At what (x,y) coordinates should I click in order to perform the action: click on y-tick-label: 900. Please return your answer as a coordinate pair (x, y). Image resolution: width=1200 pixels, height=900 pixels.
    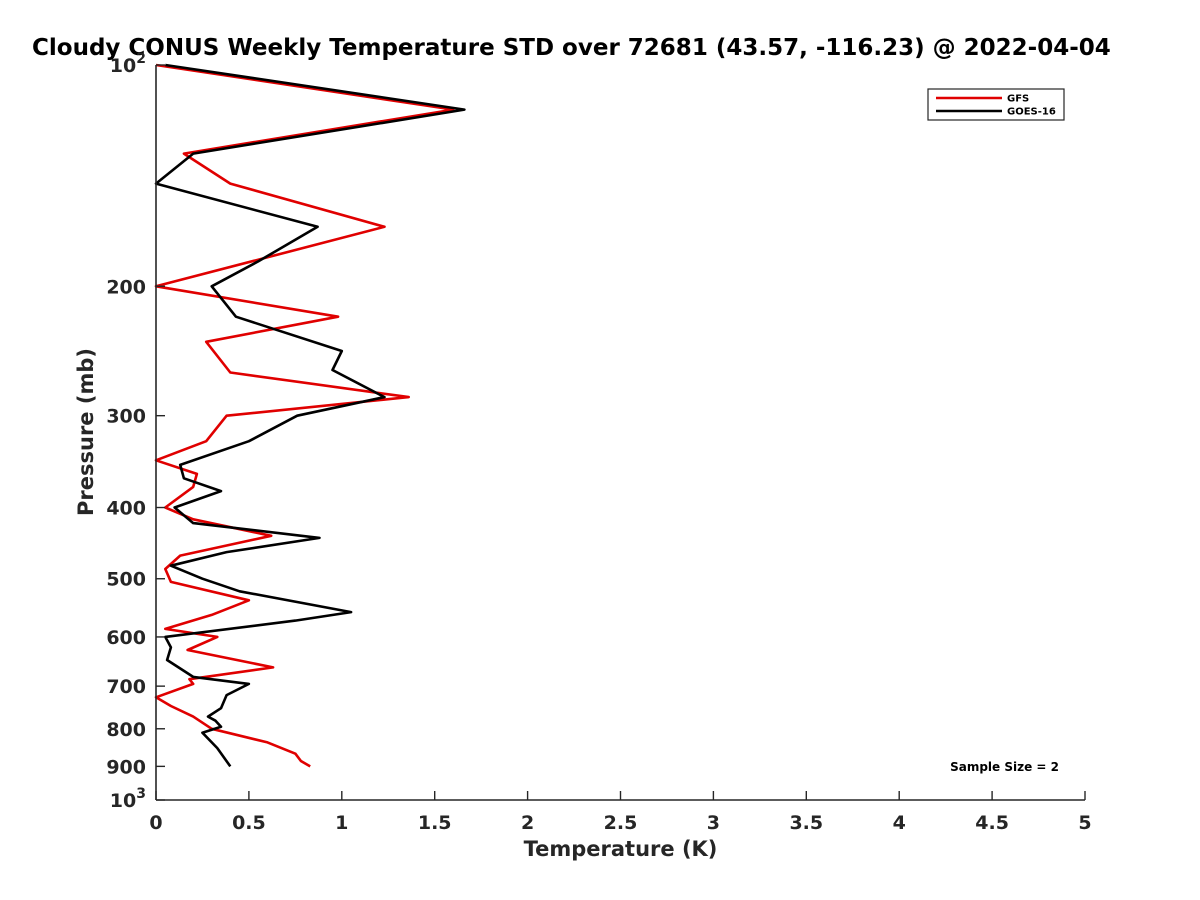
    Looking at the image, I should click on (126, 767).